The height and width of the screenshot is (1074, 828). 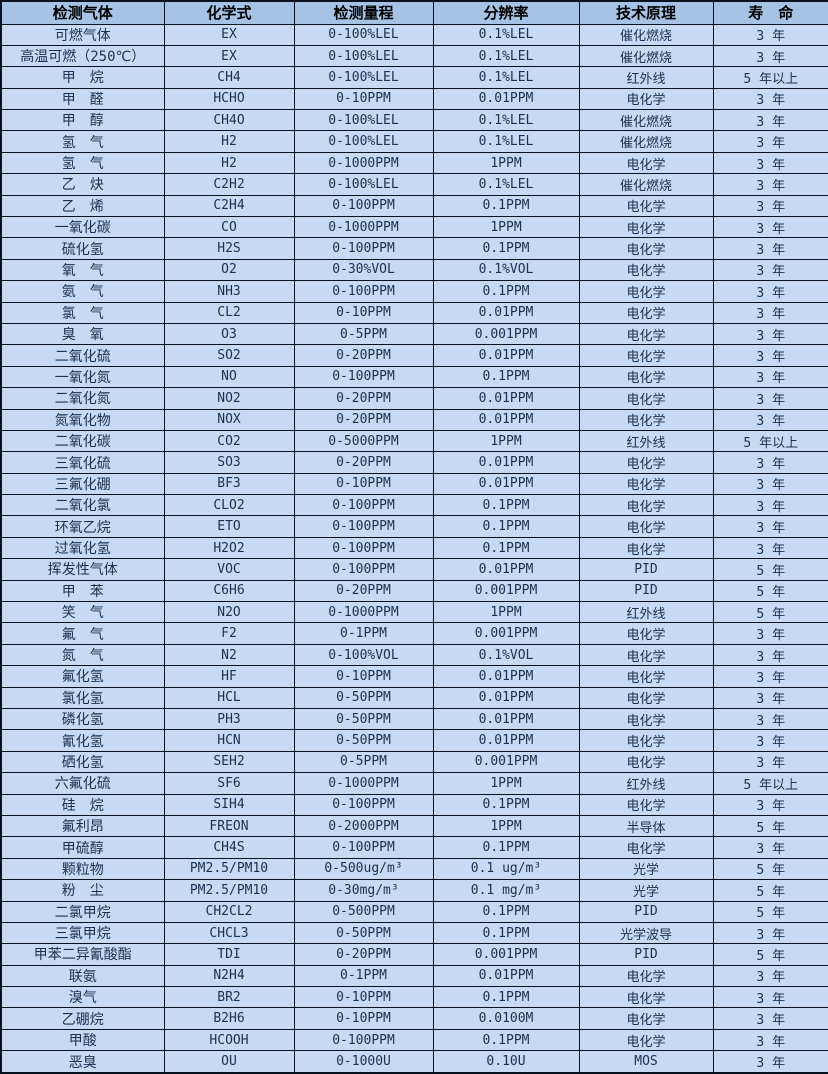 I want to click on cell-formula: C6H6, so click(x=229, y=591).